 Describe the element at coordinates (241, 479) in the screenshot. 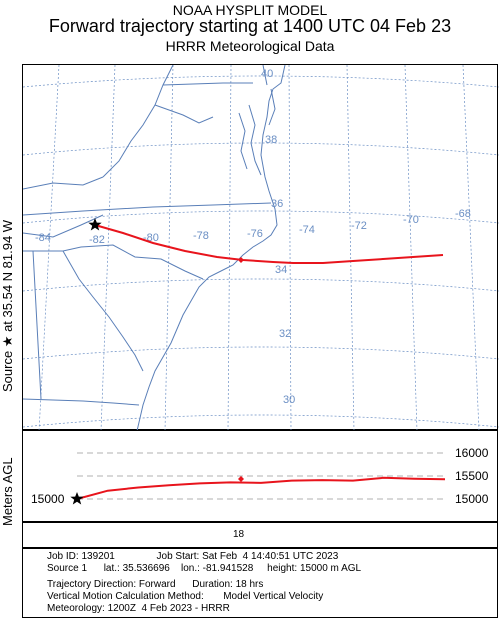

I see `altitude-marker` at that location.